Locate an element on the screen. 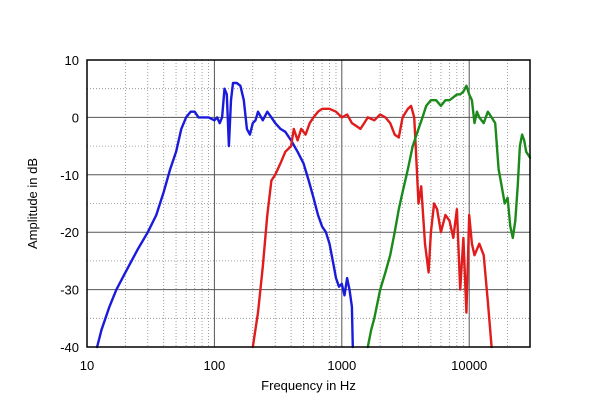 The image size is (600, 413). y-tick-label: -40 is located at coordinates (69, 347).